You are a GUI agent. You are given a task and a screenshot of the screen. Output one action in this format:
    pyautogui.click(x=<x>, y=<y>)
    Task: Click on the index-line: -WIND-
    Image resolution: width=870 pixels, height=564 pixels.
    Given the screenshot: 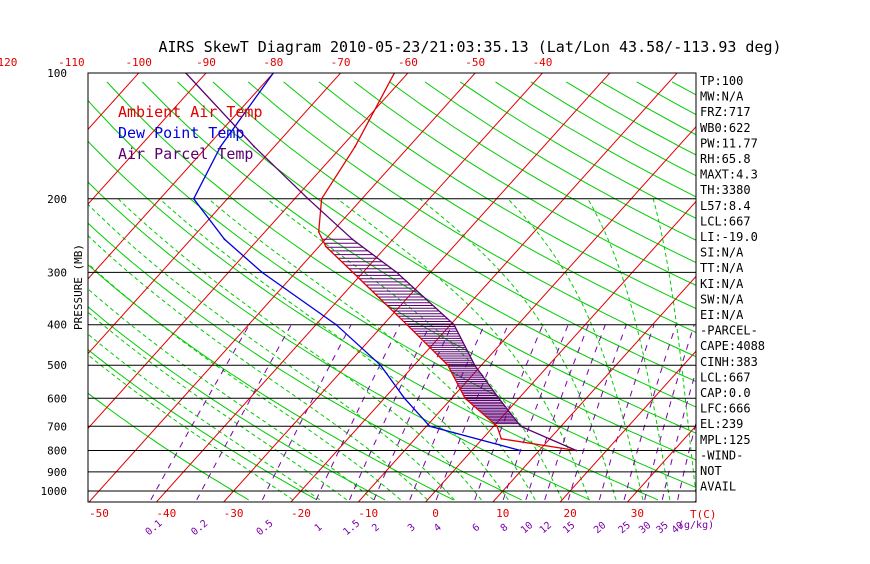 What is the action you would take?
    pyautogui.click(x=721, y=455)
    